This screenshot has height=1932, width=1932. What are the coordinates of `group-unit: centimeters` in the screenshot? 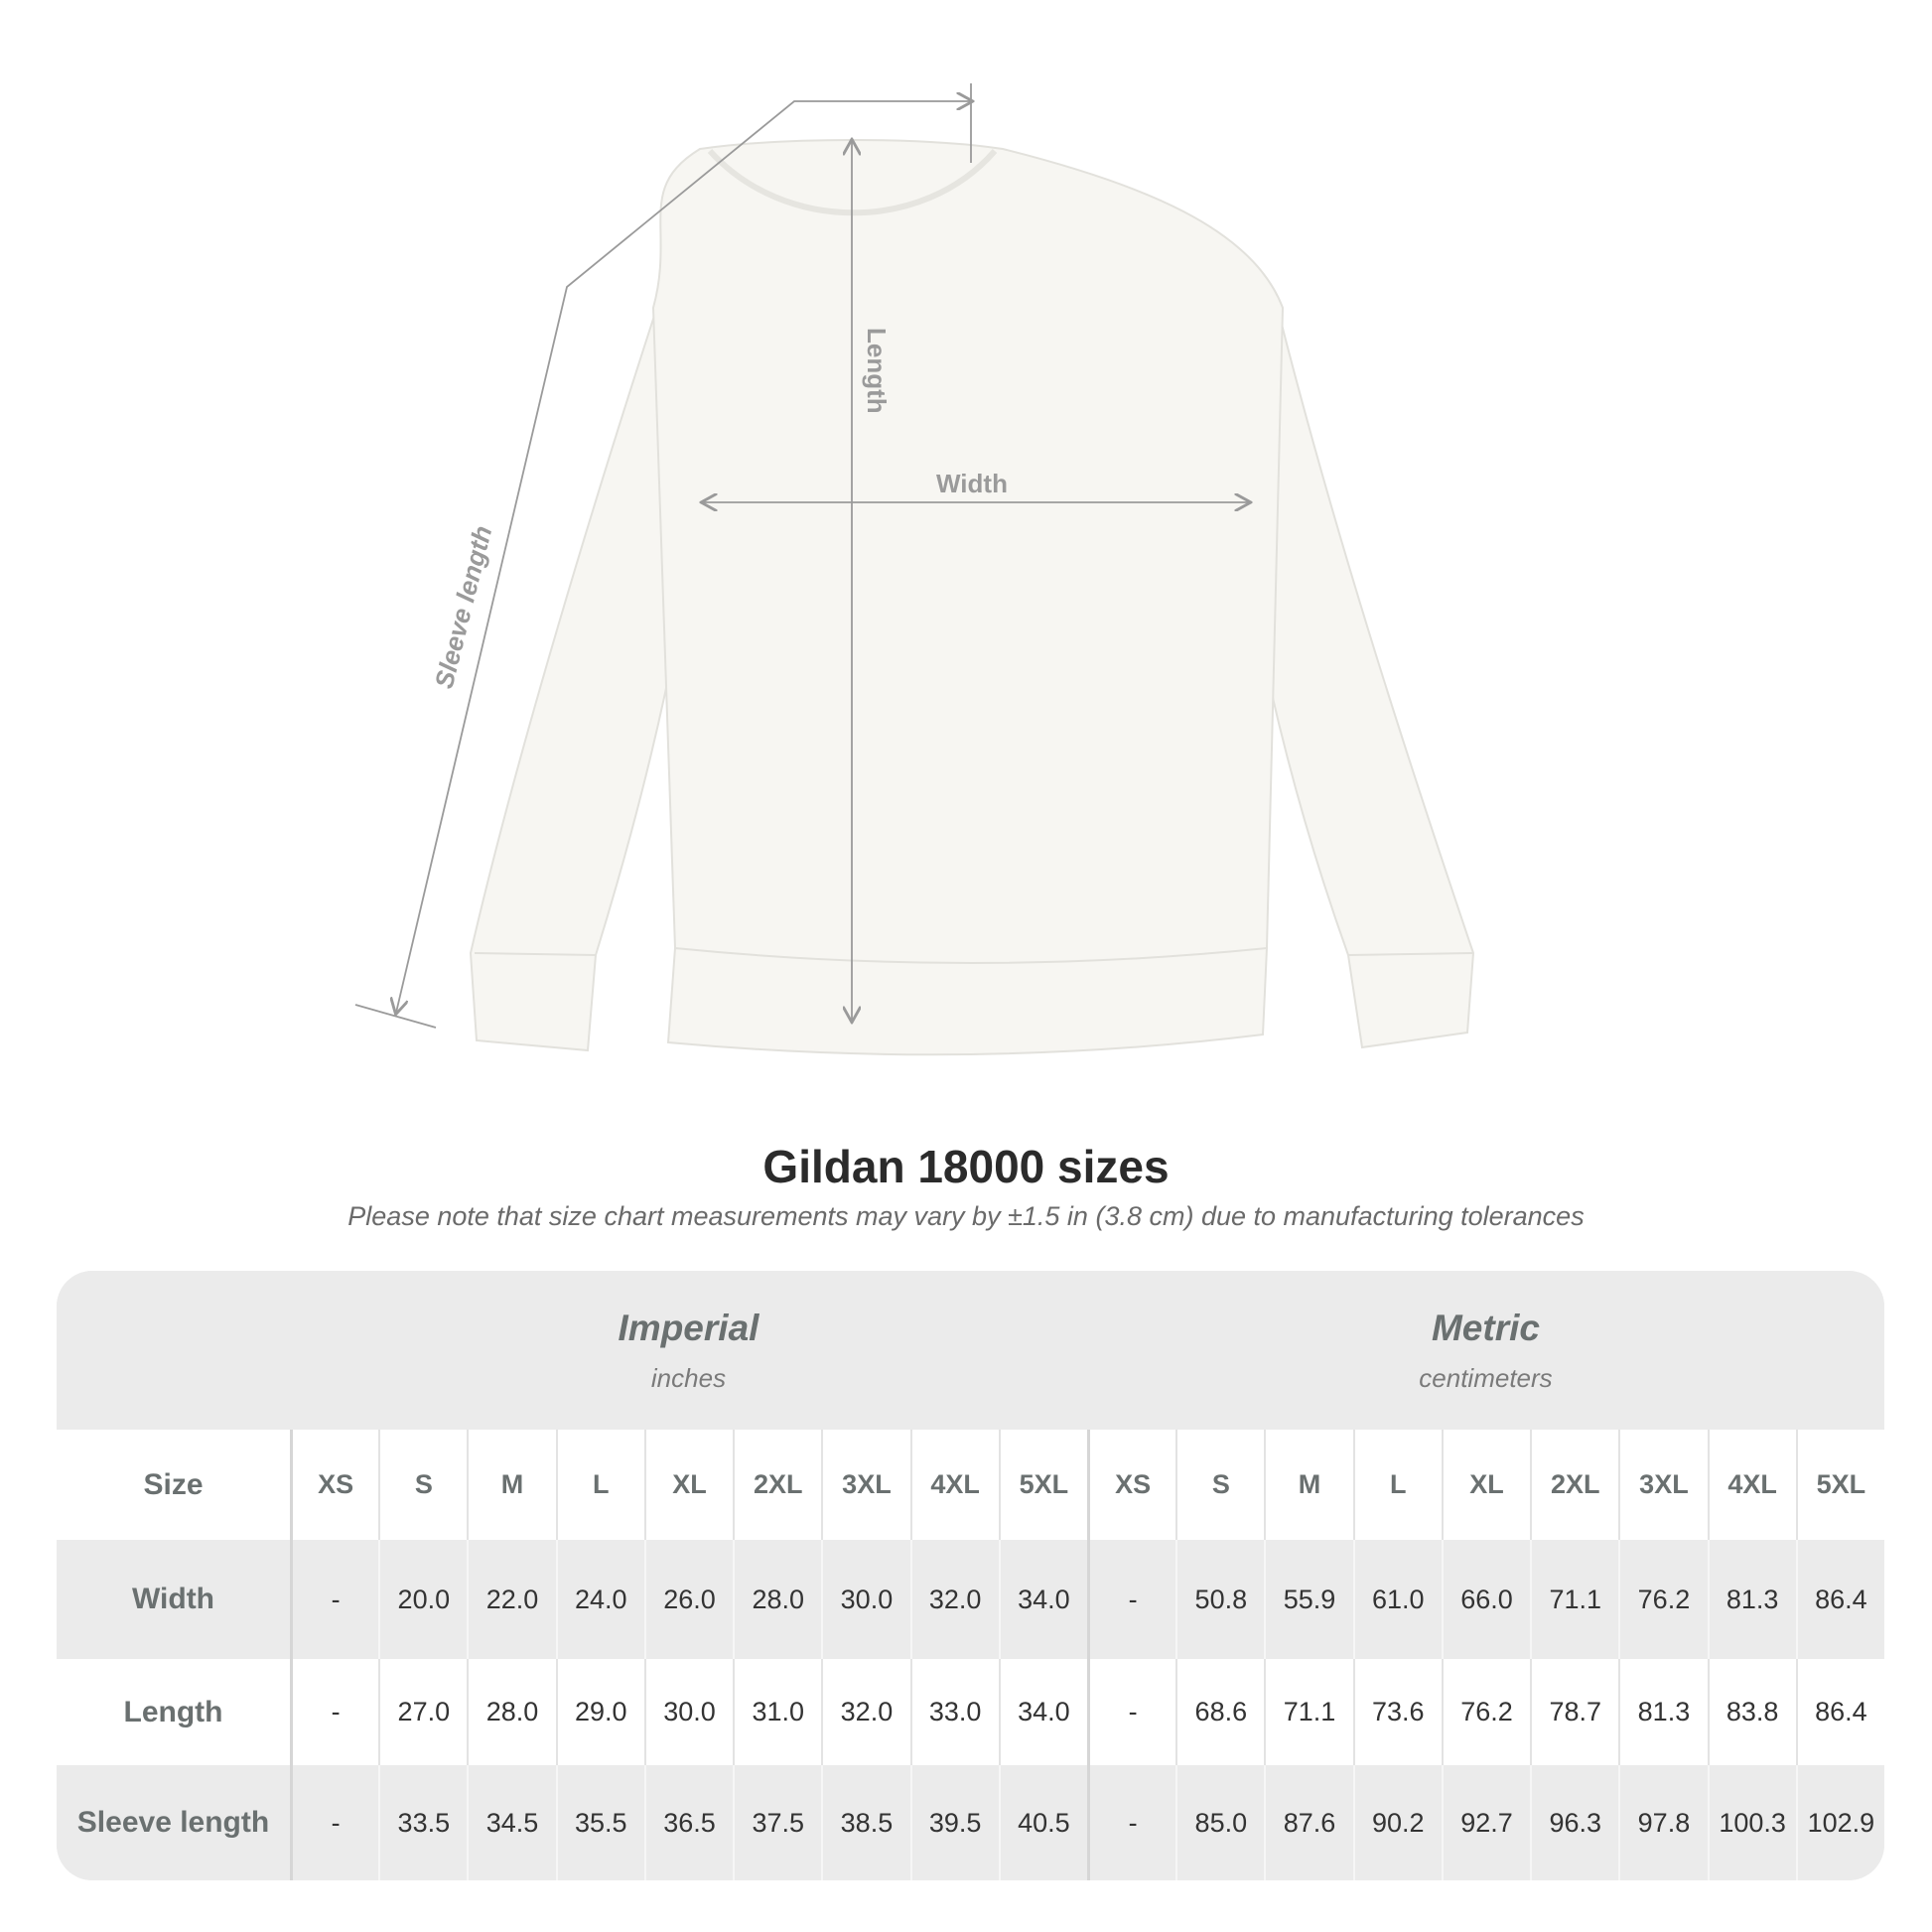 It's located at (1486, 1377).